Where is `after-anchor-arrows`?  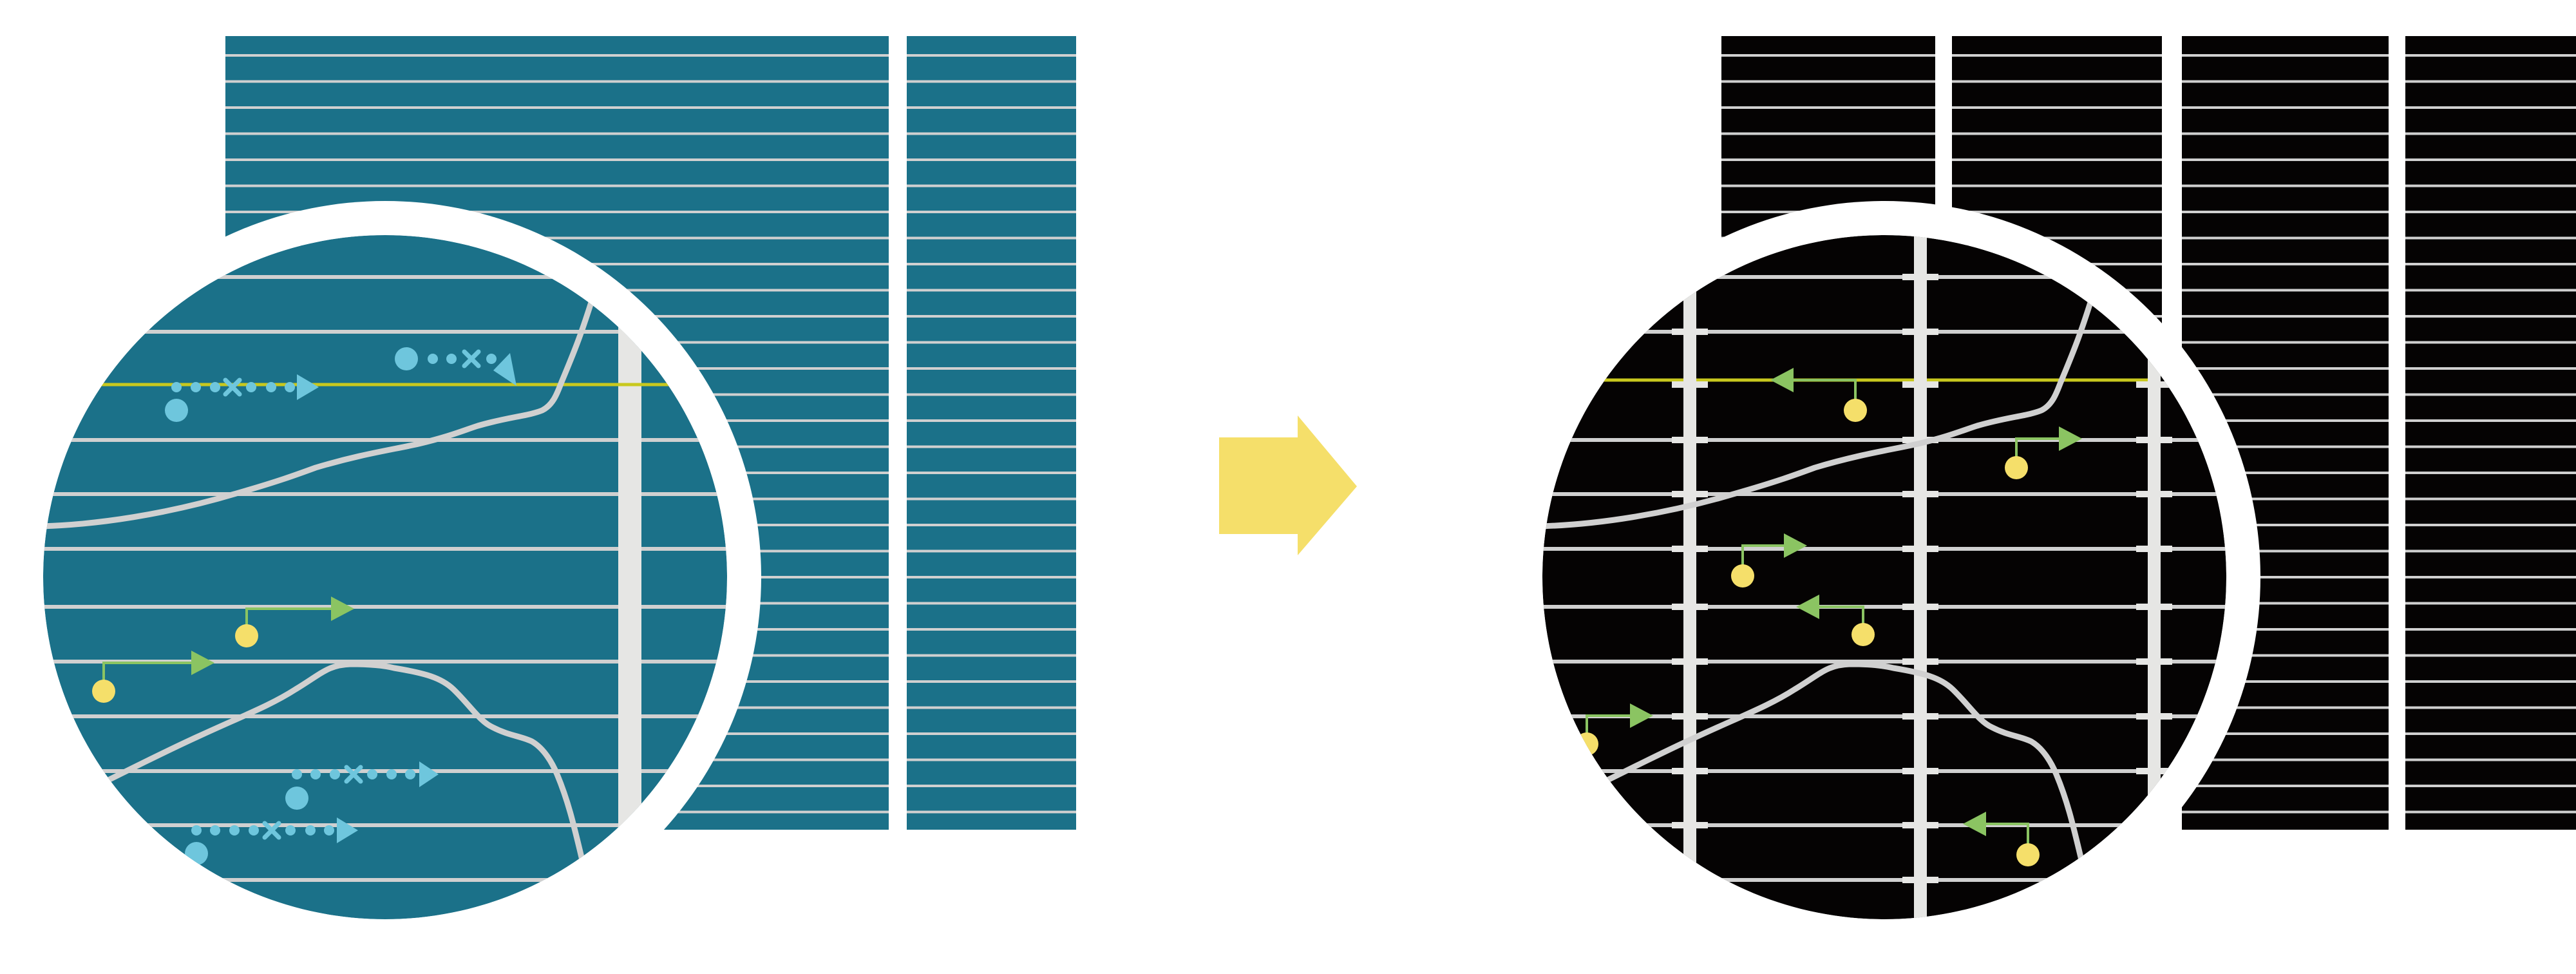
after-anchor-arrows is located at coordinates (1828, 617).